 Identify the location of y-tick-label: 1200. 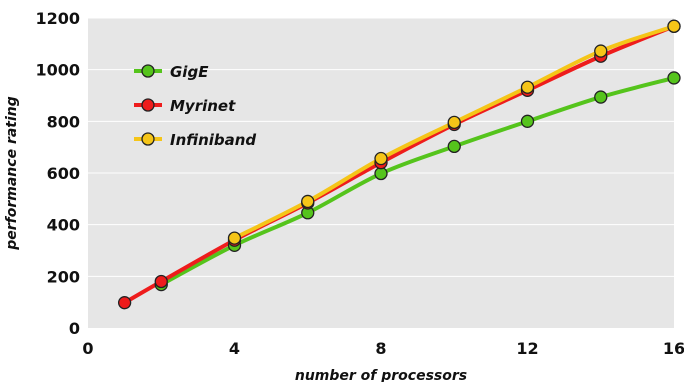
(57, 18).